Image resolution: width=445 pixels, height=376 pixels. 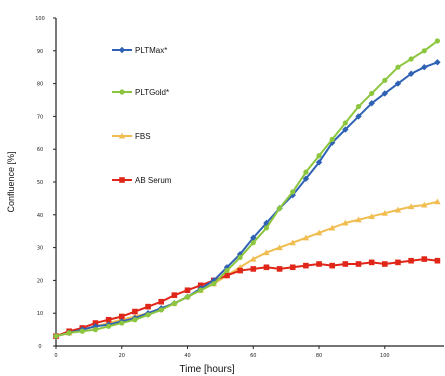 What do you see at coordinates (40, 249) in the screenshot?
I see `y-tick-label: 30` at bounding box center [40, 249].